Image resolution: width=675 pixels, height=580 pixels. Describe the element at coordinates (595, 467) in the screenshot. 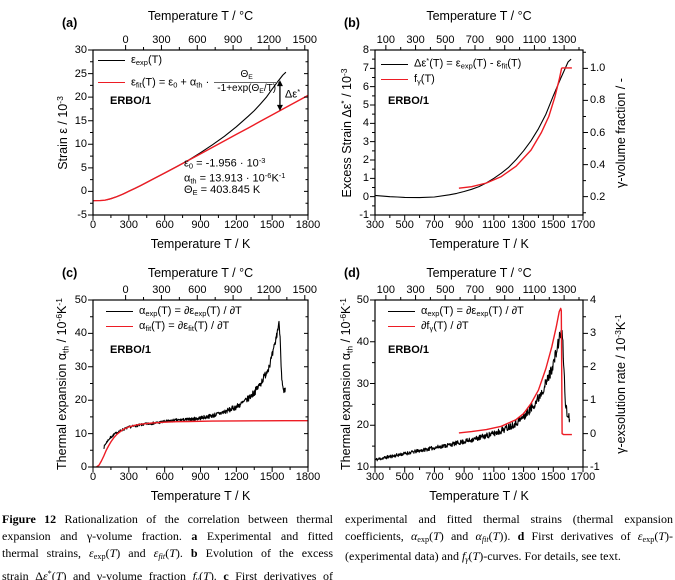

I see `panel-d-yright-tick-label: -1` at that location.